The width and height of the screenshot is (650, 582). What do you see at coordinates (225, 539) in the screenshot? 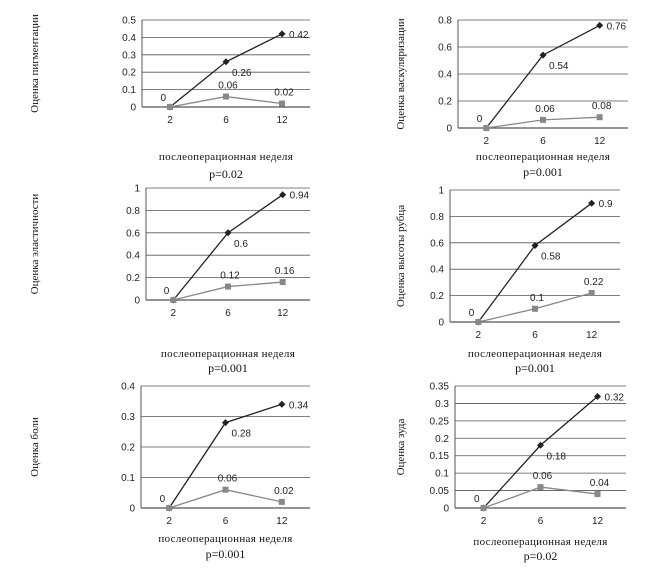
I see `chart5-xlabel: послеоперационная неделя` at bounding box center [225, 539].